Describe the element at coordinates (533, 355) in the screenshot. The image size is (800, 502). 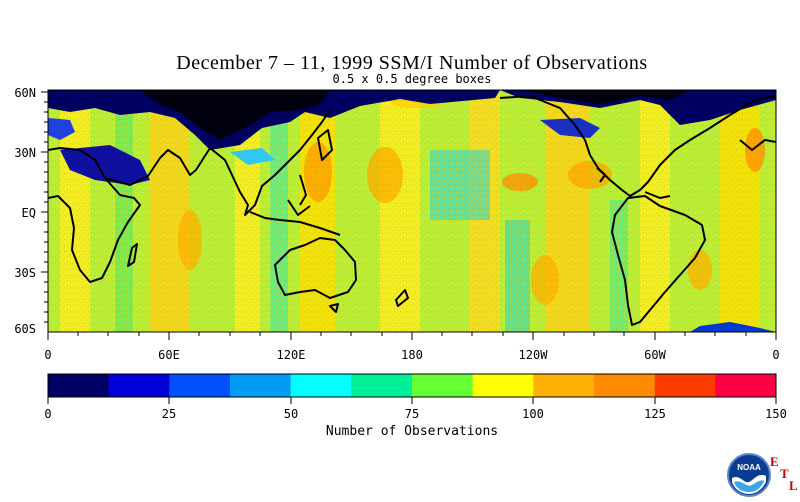
I see `lon-label-120w: 120W` at that location.